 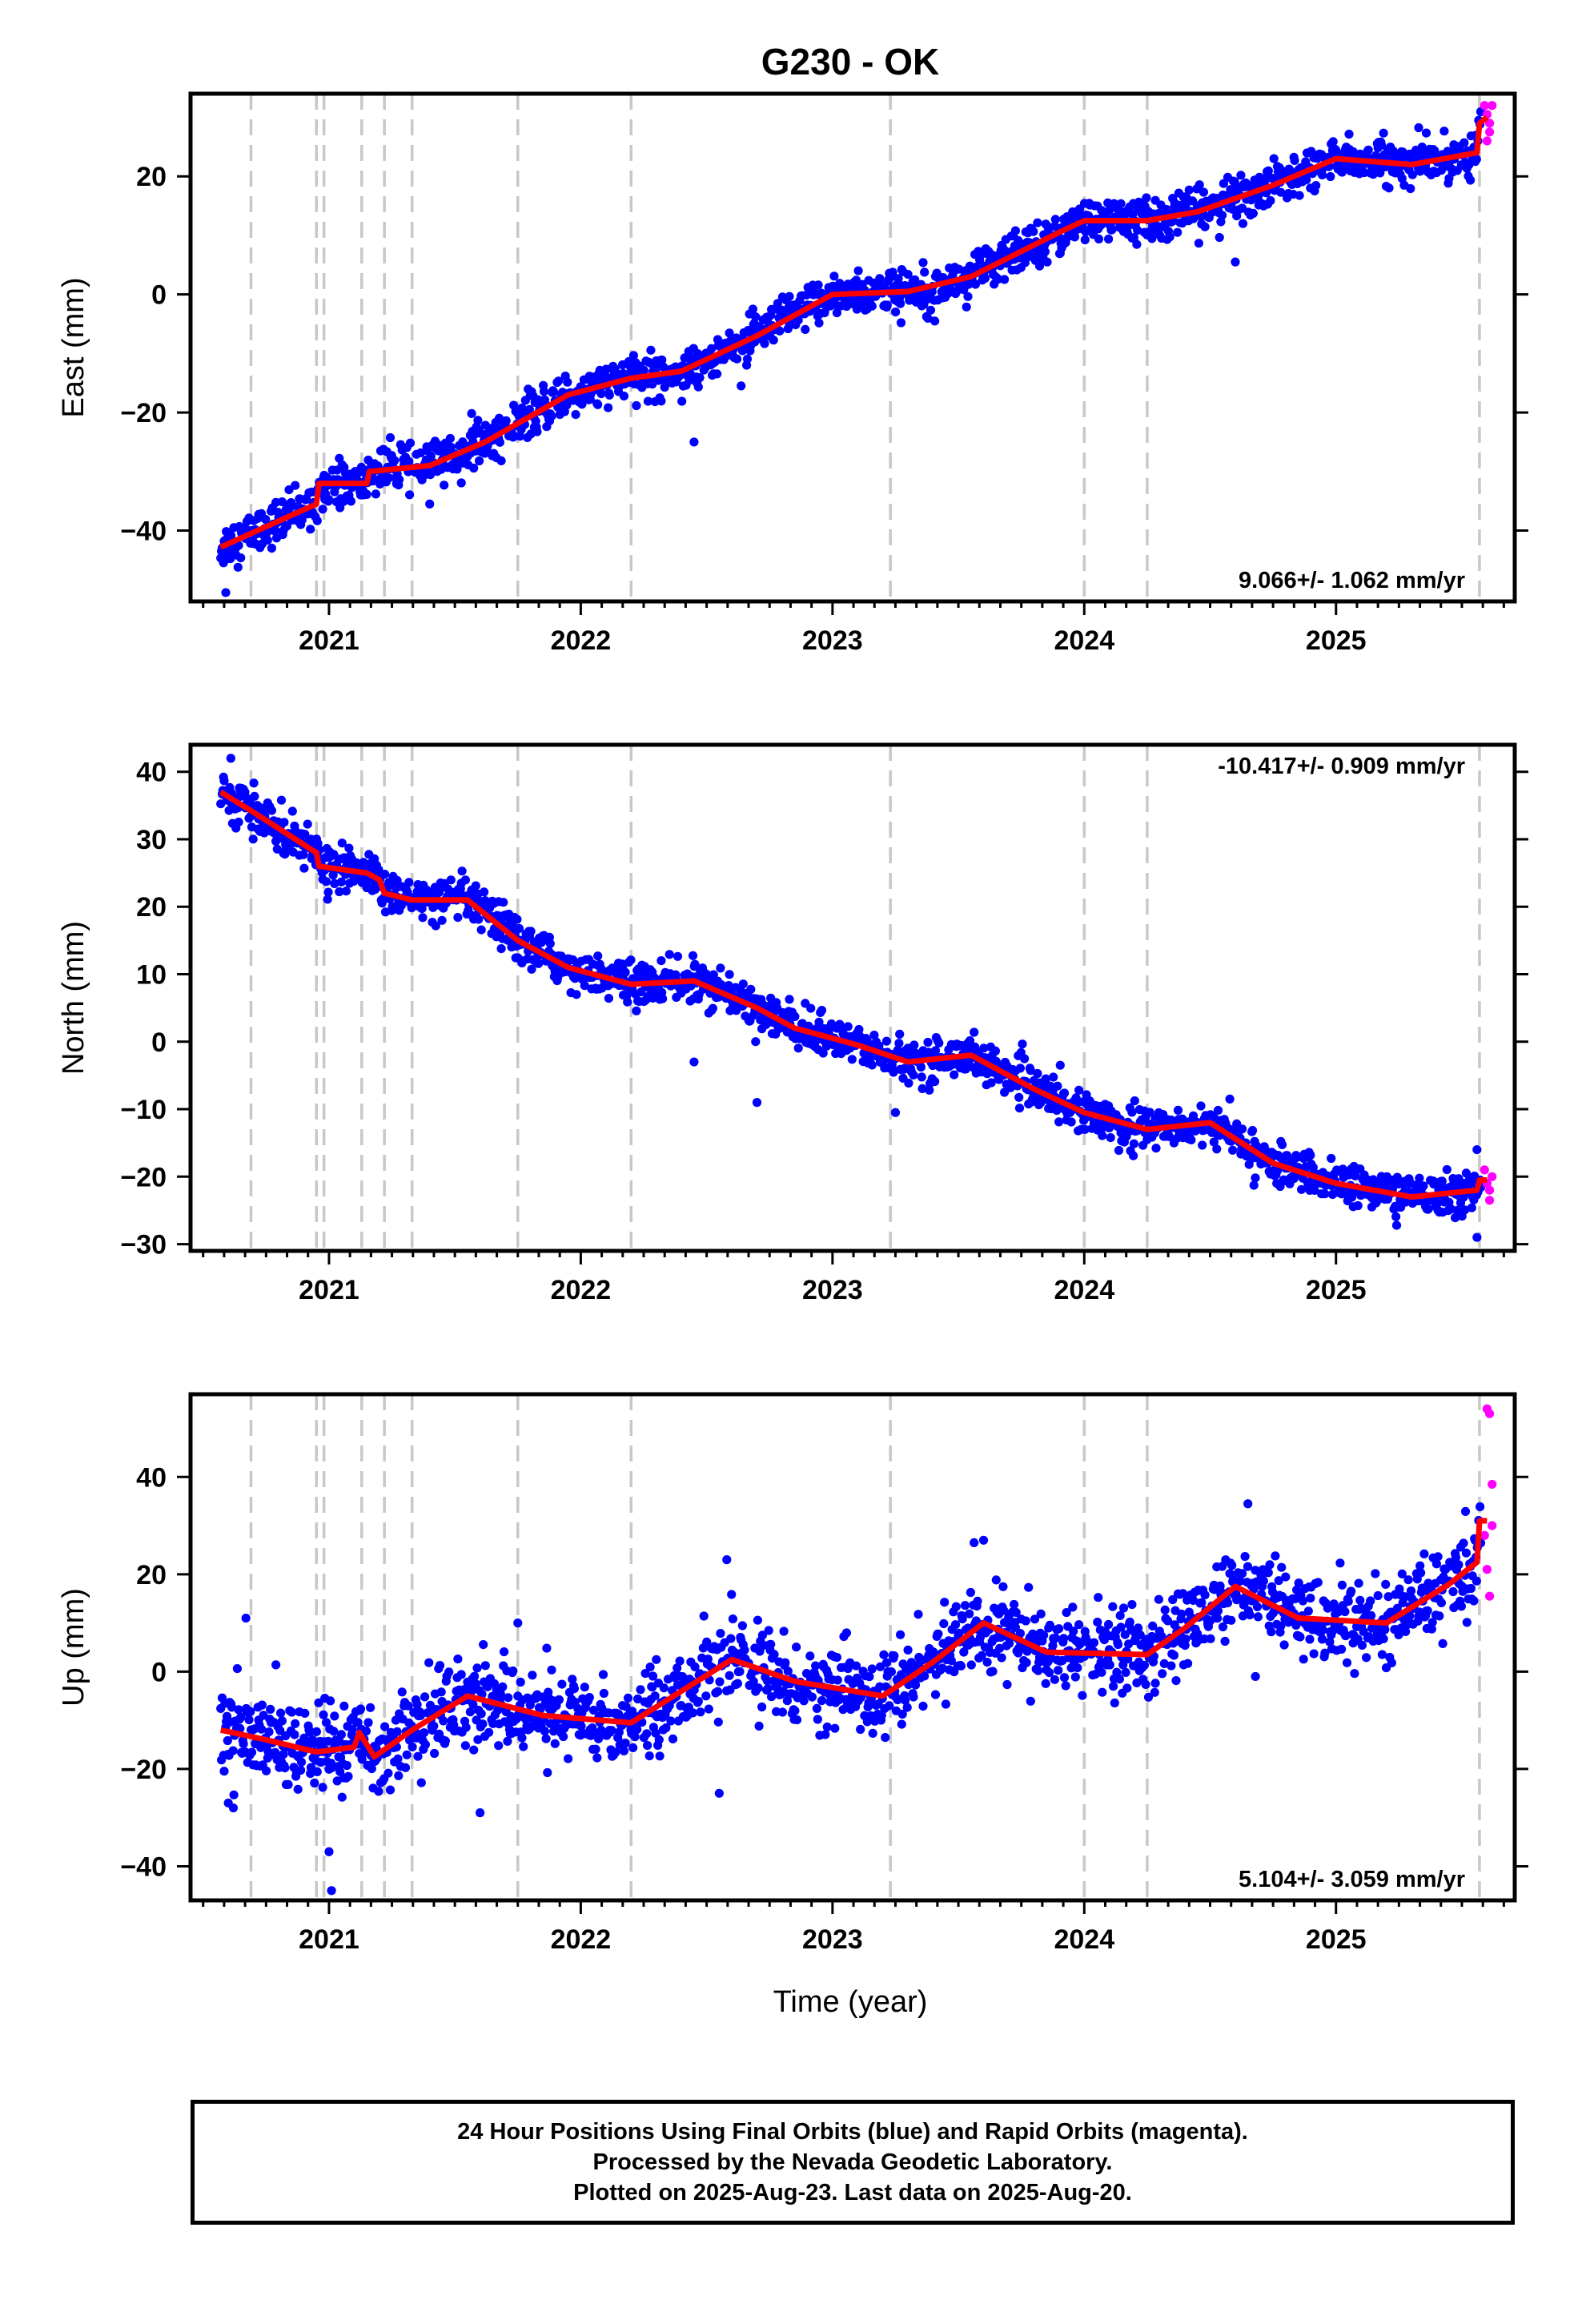 What do you see at coordinates (74, 347) in the screenshot?
I see `y-axis-label: East (mm)` at bounding box center [74, 347].